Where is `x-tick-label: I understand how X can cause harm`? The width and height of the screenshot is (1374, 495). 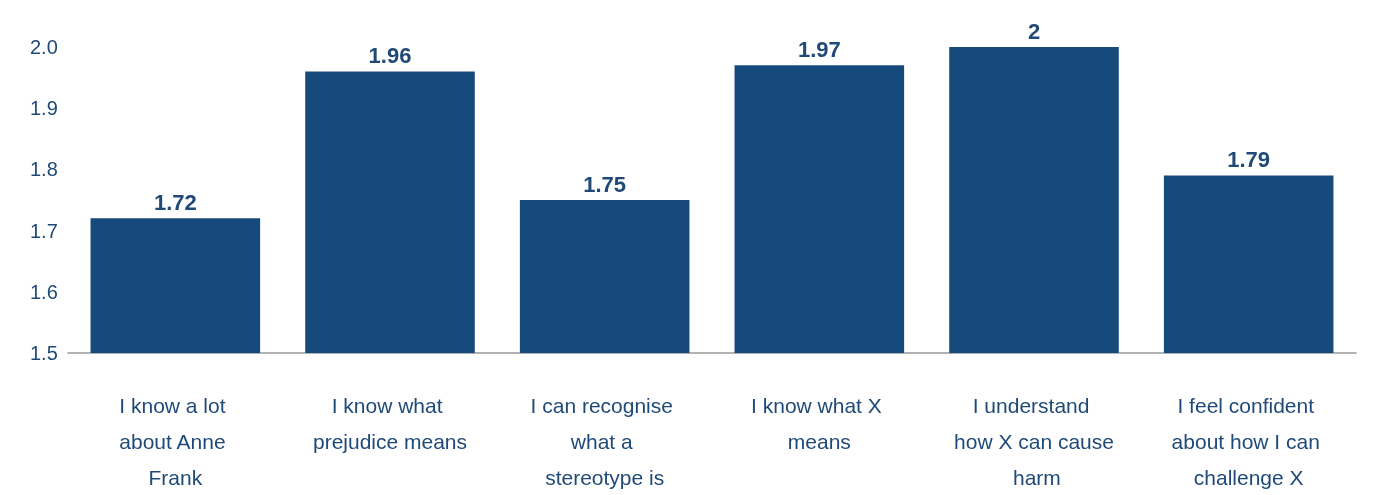
x-tick-label: I understand how X can cause harm is located at coordinates (1034, 441).